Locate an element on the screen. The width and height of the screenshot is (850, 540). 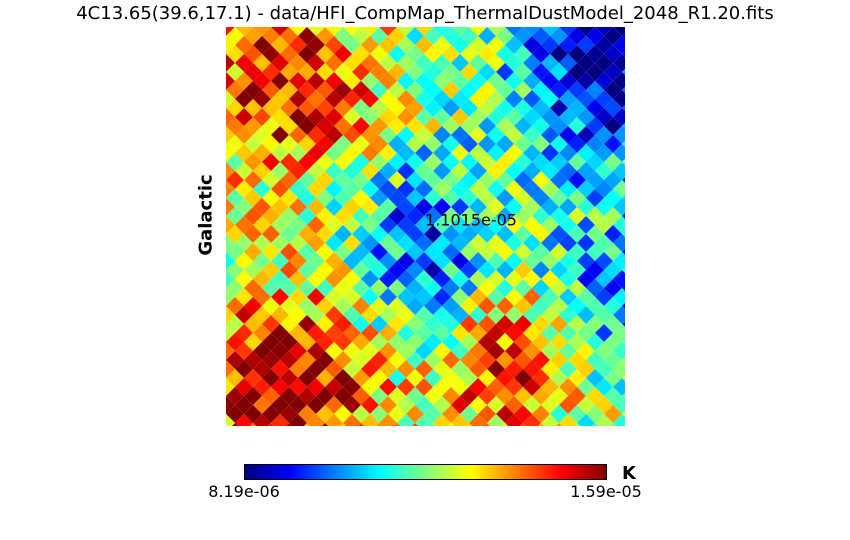
colorbar-max-label: 1.59e-05 is located at coordinates (606, 491).